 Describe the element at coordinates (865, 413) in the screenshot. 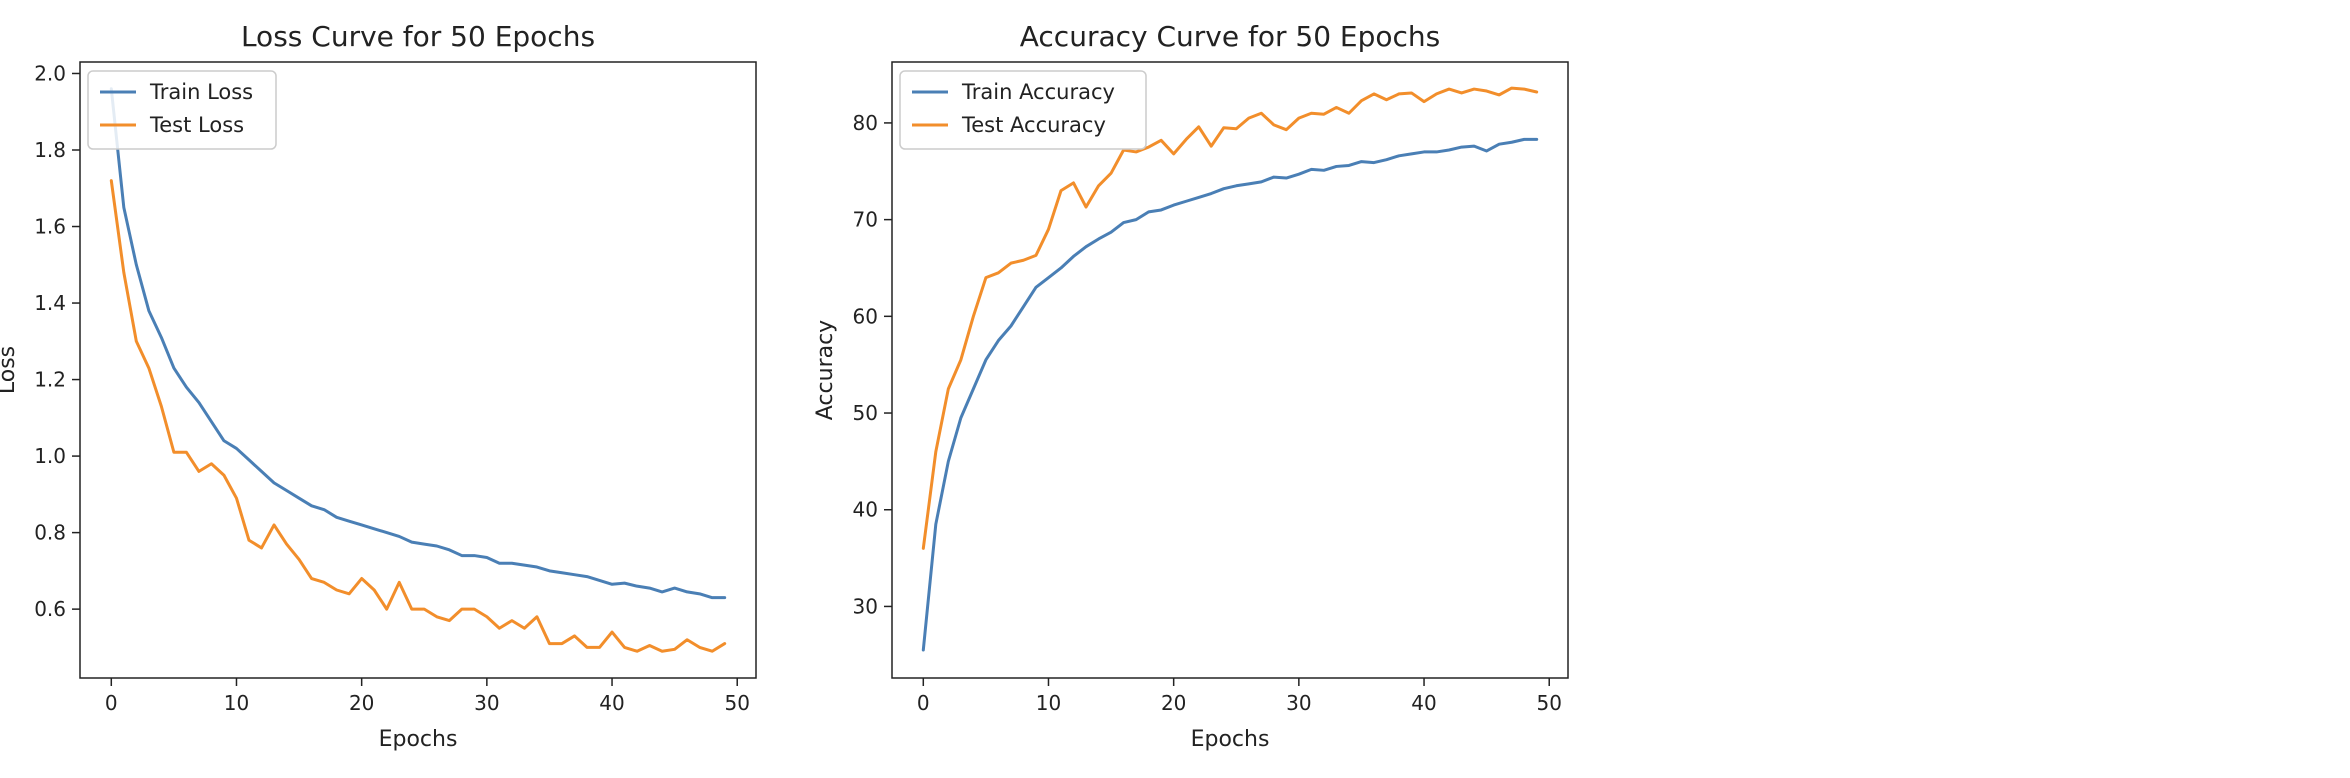

I see `accuracy-y-tick-label: 50` at that location.